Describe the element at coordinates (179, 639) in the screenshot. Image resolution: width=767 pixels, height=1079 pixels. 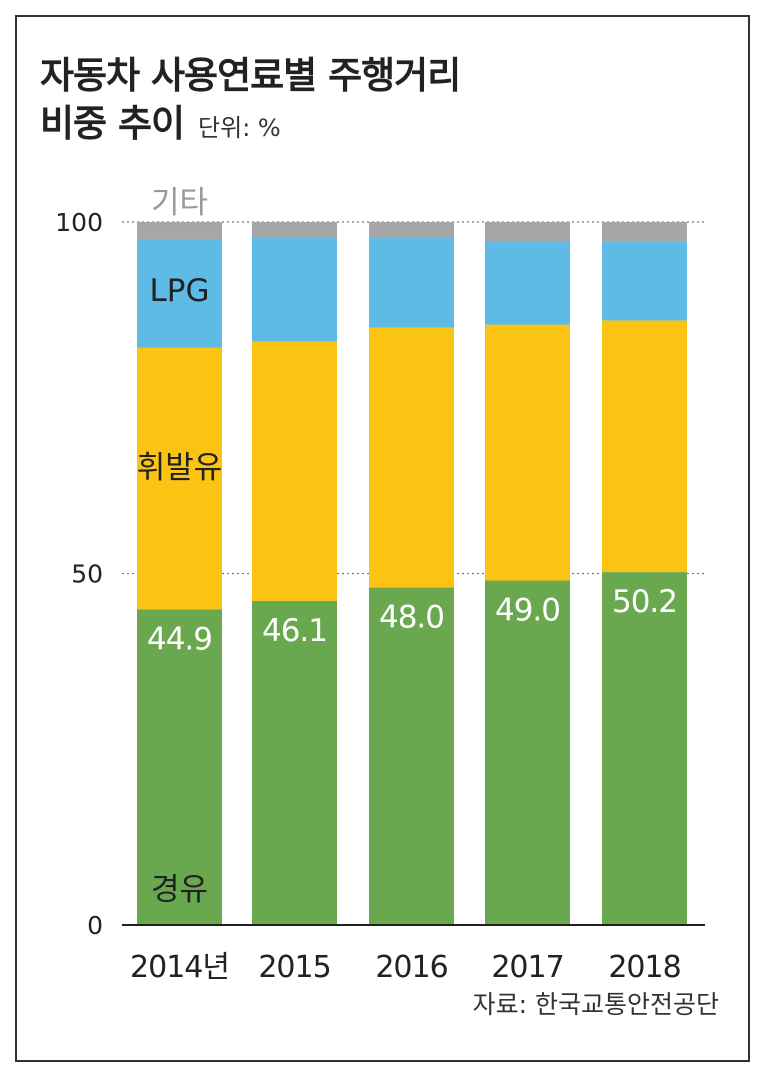
I see `value-label-0: 44.9` at that location.